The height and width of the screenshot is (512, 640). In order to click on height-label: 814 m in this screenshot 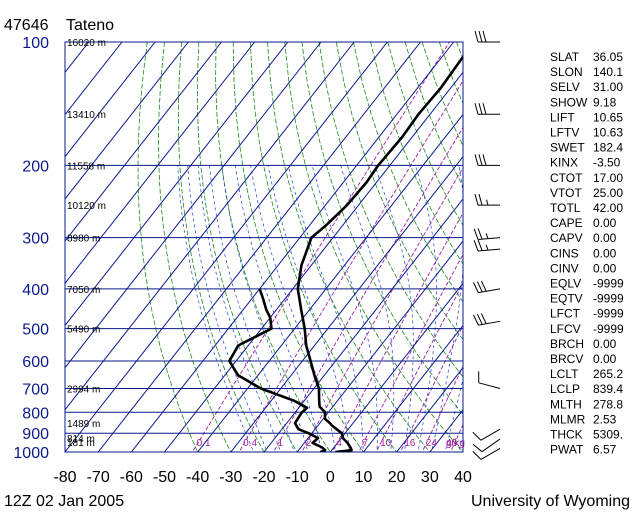, I will do `click(81, 439)`.